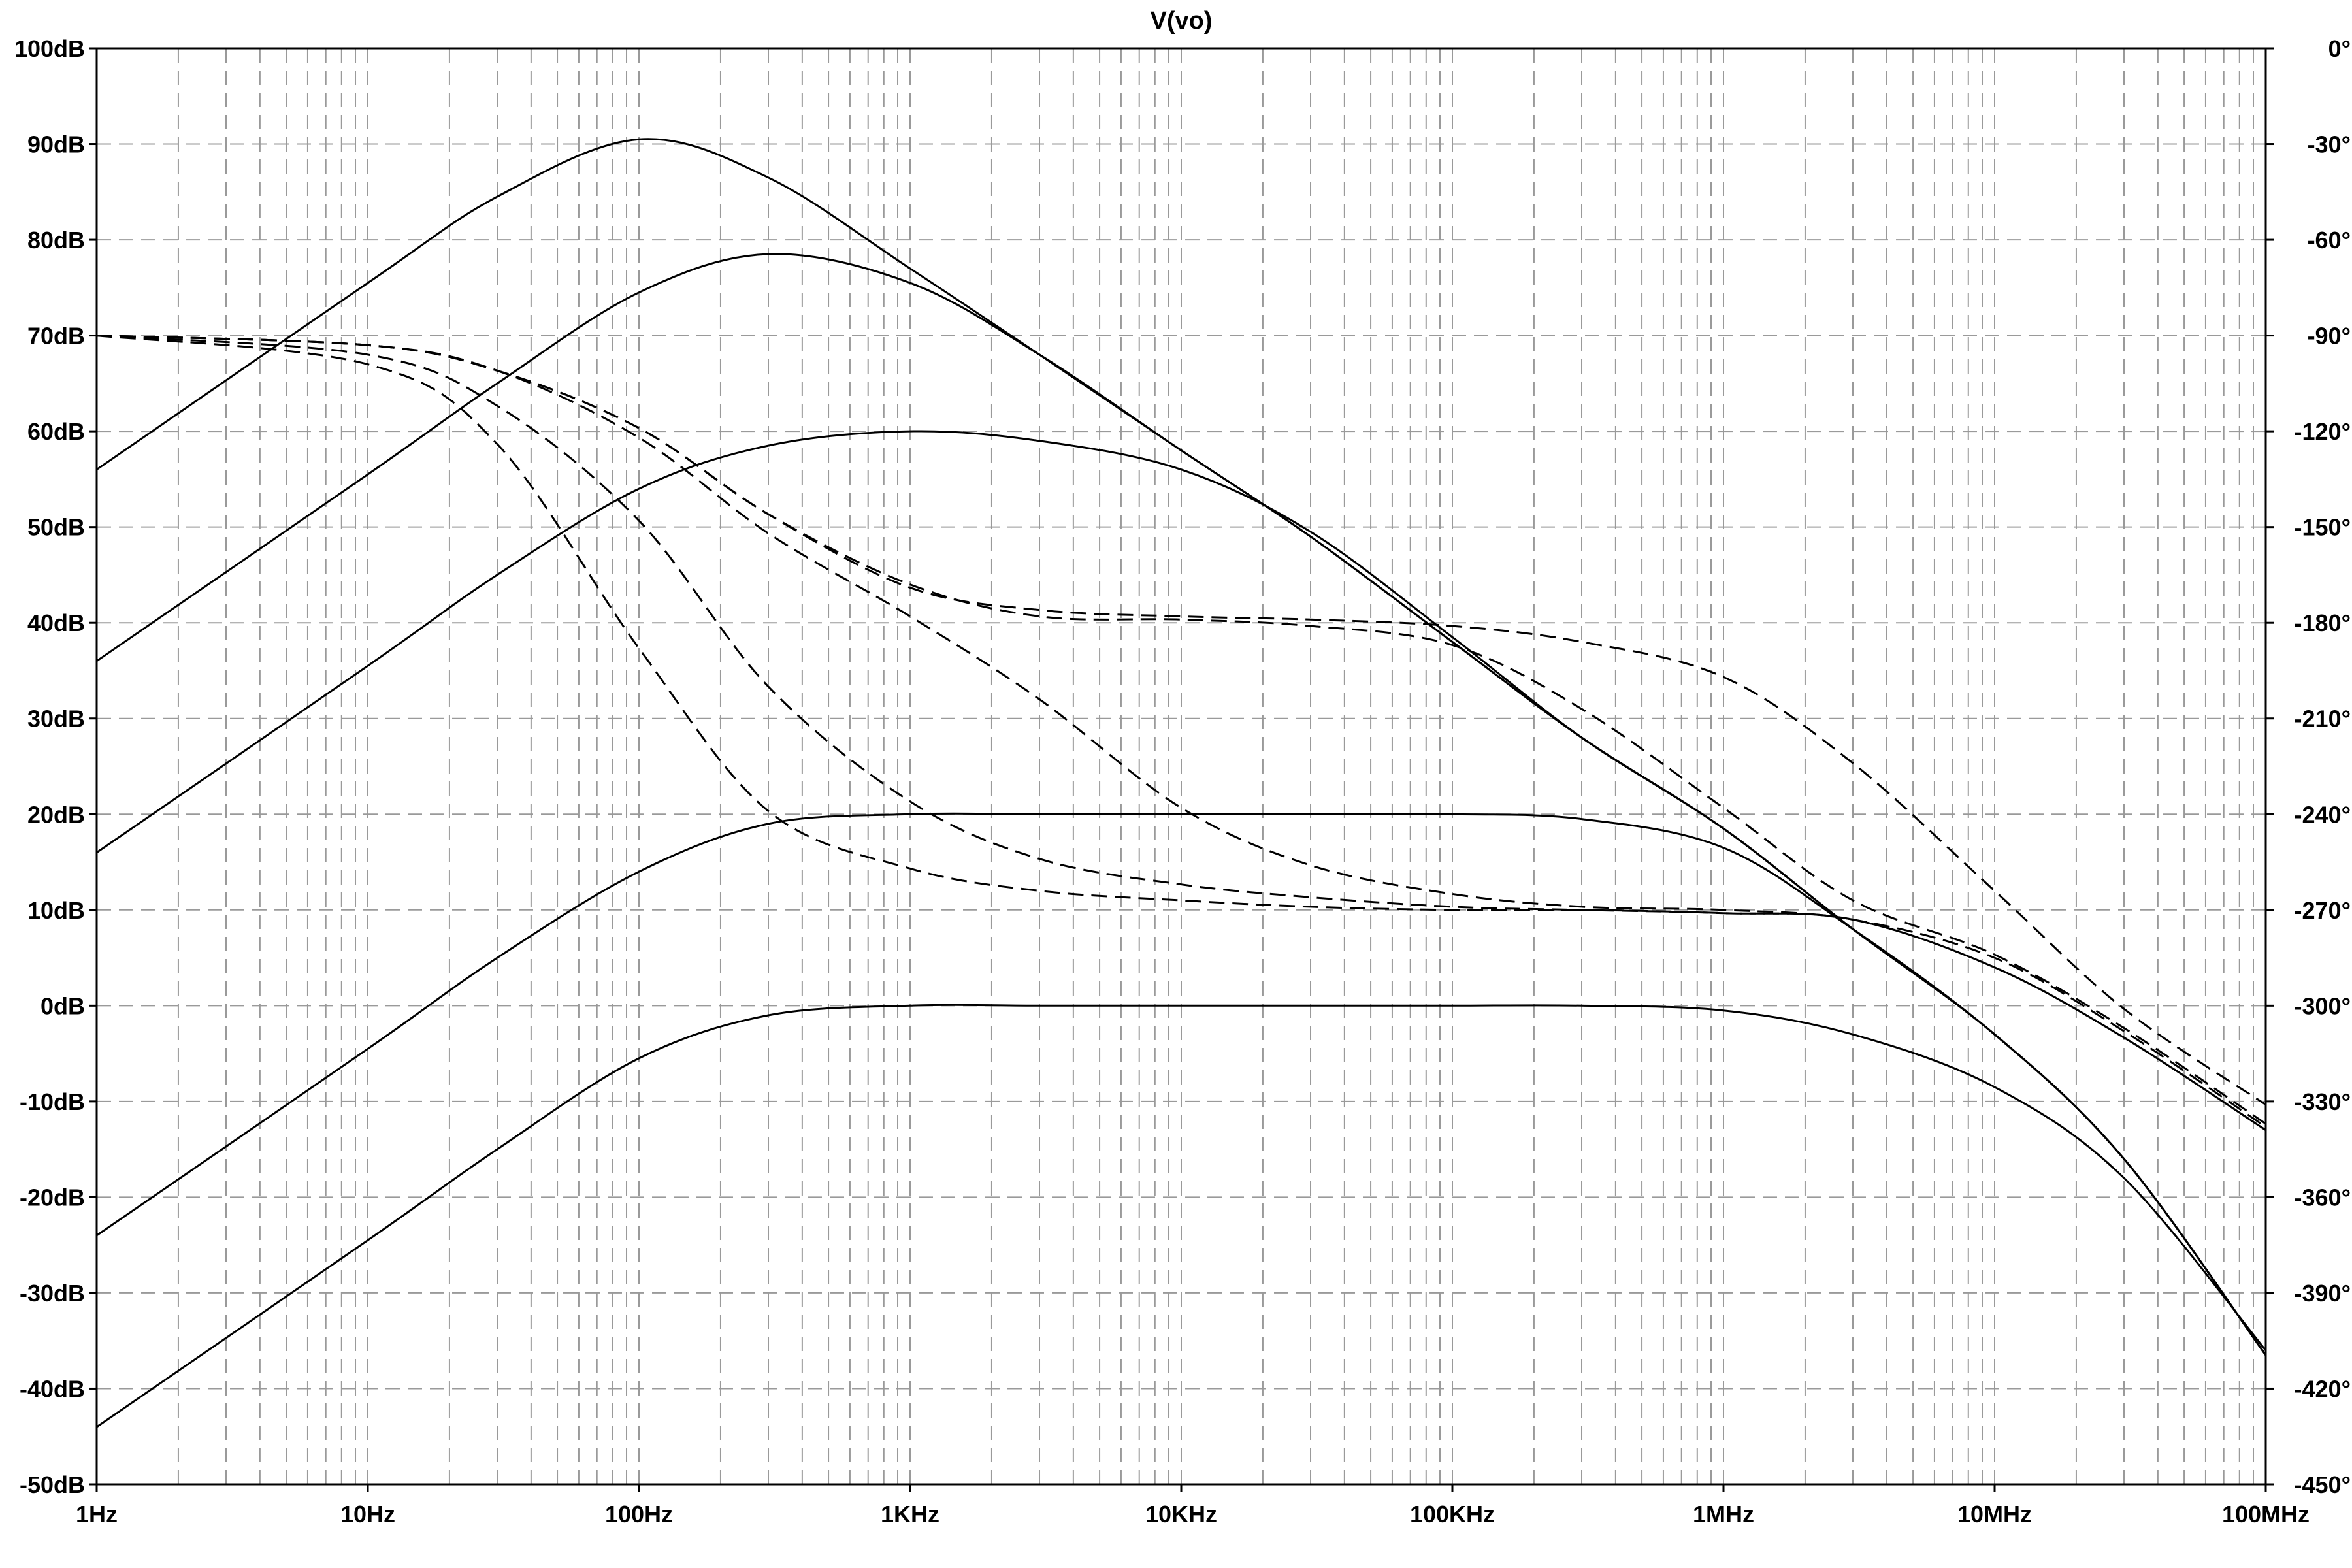  I want to click on y-right-tick-label: -330°, so click(2323, 1101).